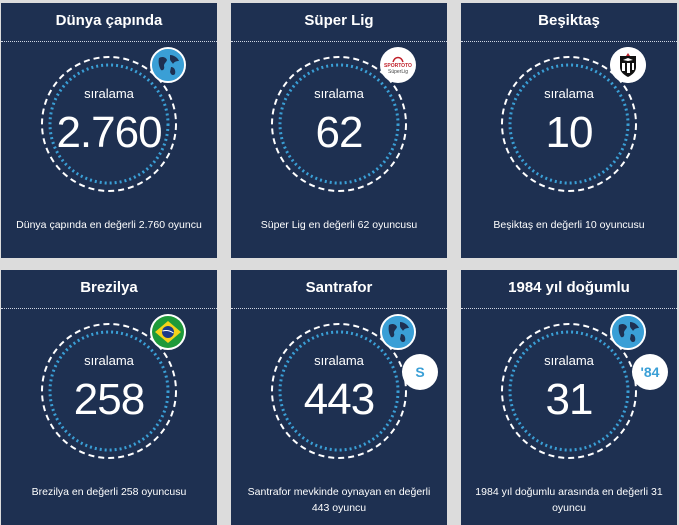 The height and width of the screenshot is (525, 679). I want to click on card-caption: Brezilya en değerli 258 oyuncusu, so click(109, 492).